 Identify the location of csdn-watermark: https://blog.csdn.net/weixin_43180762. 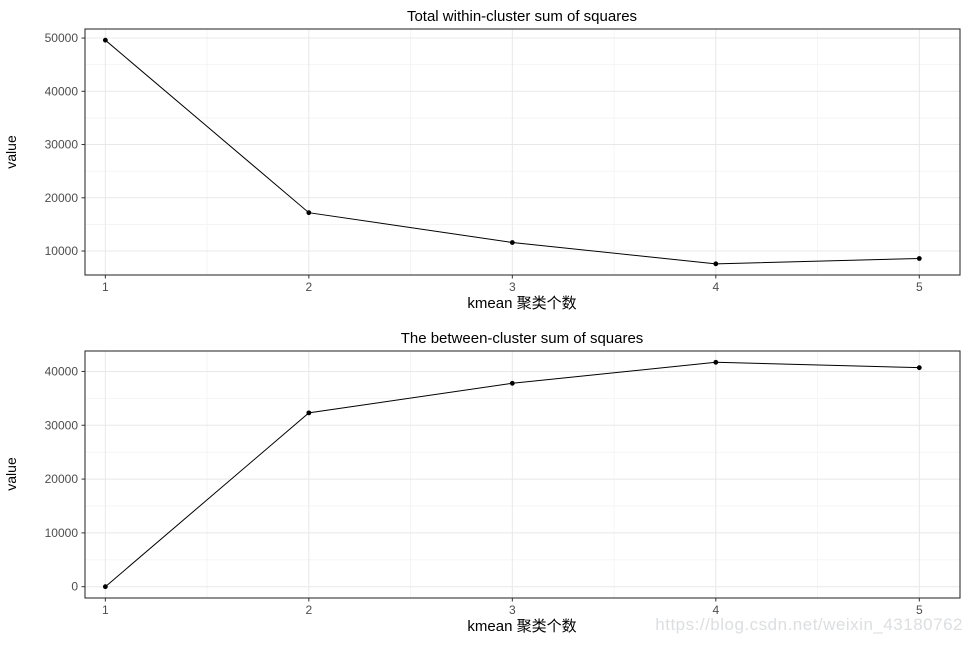
(809, 624).